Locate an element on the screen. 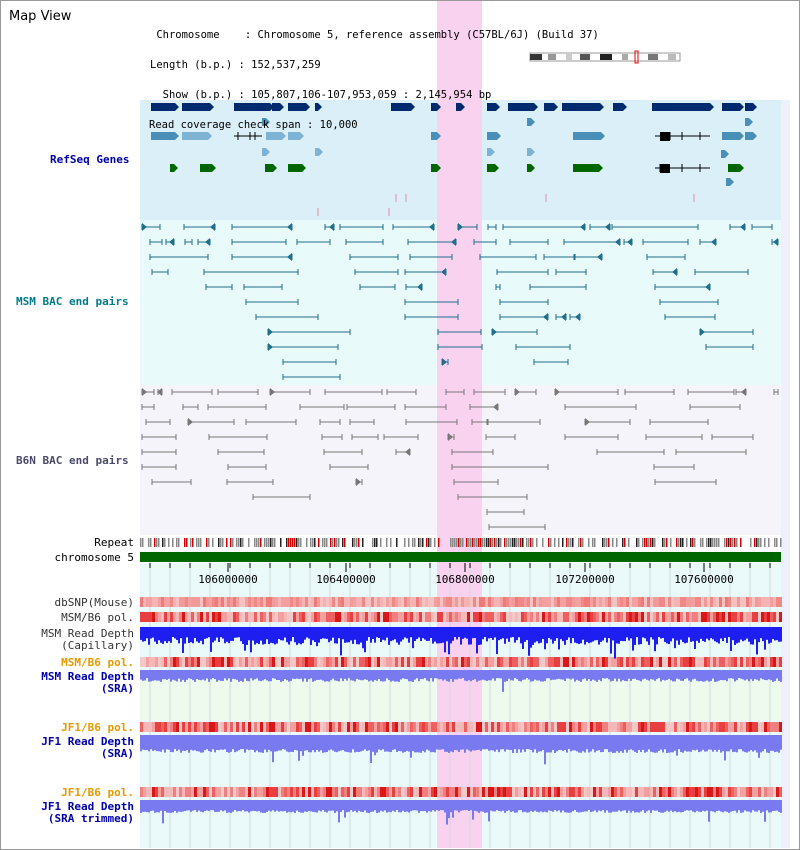 Image resolution: width=800 pixels, height=850 pixels. track-label-refseq-genes: RefSeq Genes is located at coordinates (90, 159).